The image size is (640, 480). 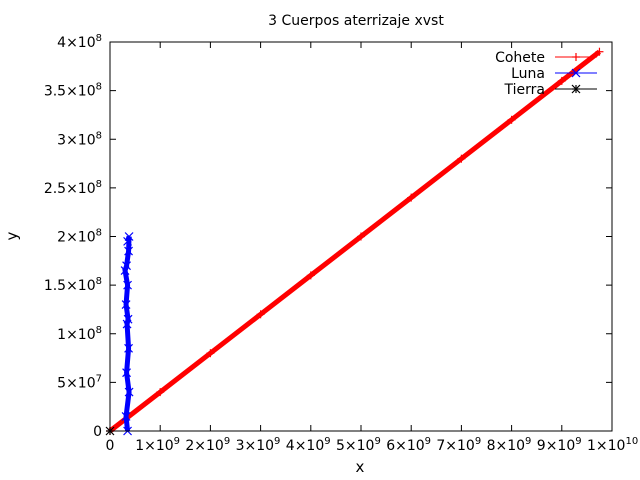 What do you see at coordinates (127, 333) in the screenshot?
I see `series-line-luna` at bounding box center [127, 333].